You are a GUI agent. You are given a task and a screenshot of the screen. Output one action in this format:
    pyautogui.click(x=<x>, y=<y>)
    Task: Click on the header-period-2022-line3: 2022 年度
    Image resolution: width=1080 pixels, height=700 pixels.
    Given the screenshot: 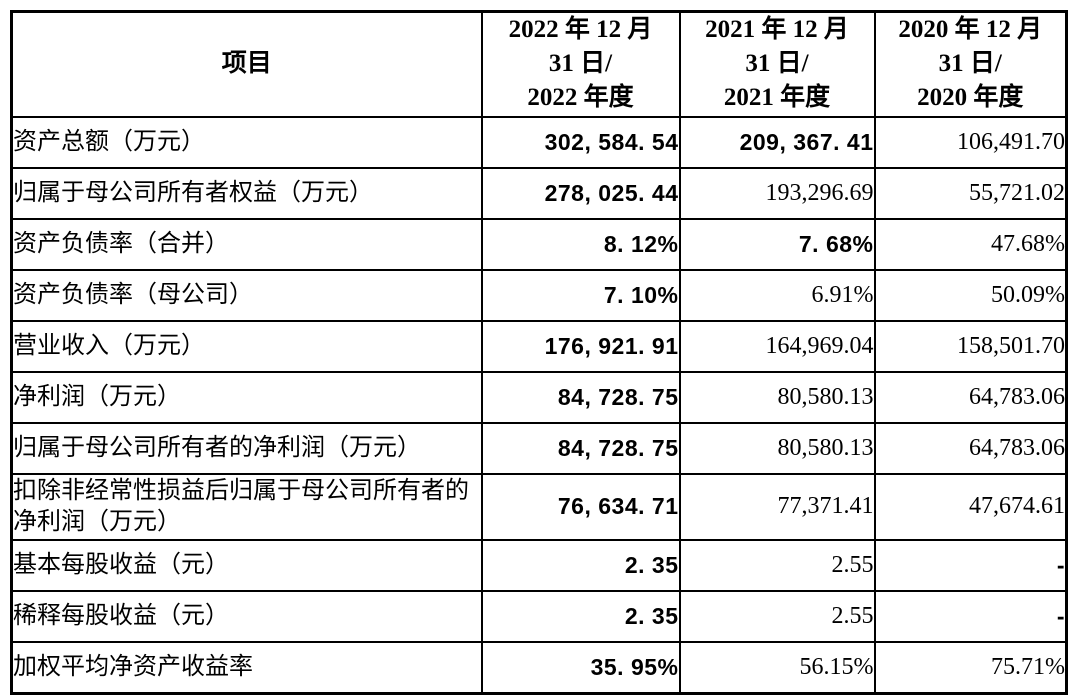 What is the action you would take?
    pyautogui.click(x=580, y=98)
    